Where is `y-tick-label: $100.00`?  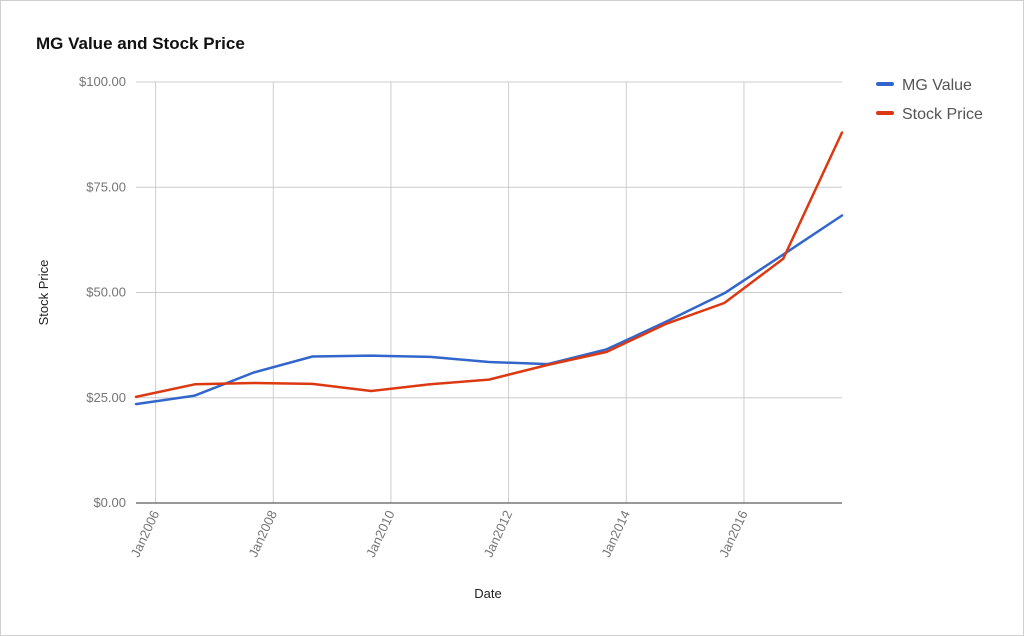 y-tick-label: $100.00 is located at coordinates (102, 81).